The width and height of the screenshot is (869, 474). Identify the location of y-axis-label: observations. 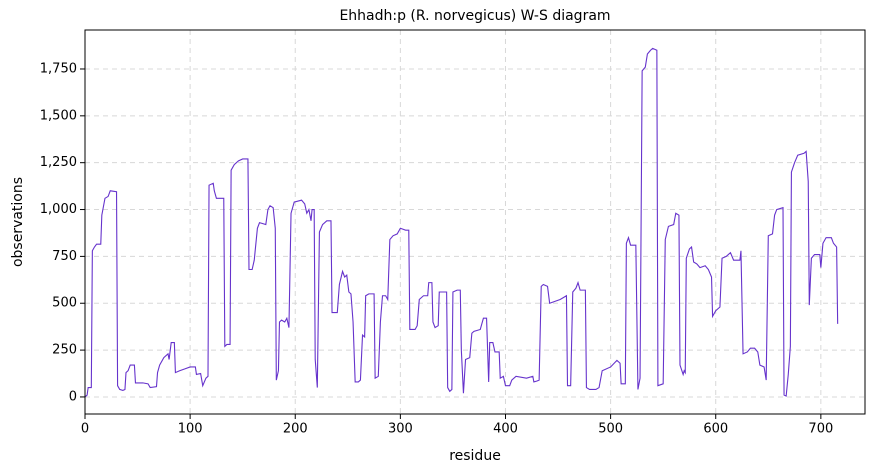
(18, 222).